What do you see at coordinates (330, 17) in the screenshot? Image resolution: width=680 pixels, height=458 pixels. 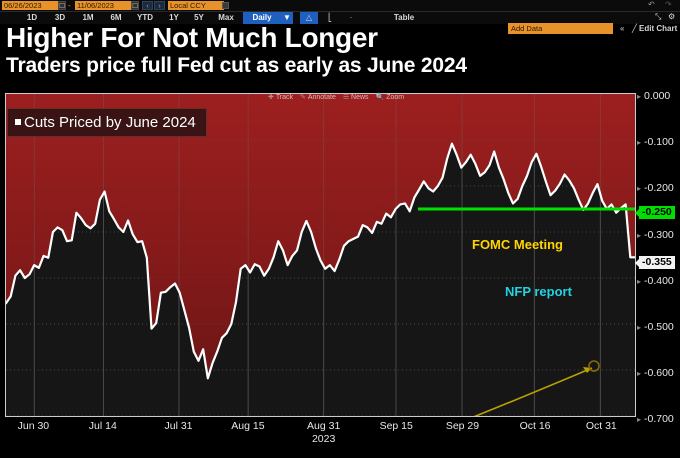 I see `bar-chart-icon: ⎣` at bounding box center [330, 17].